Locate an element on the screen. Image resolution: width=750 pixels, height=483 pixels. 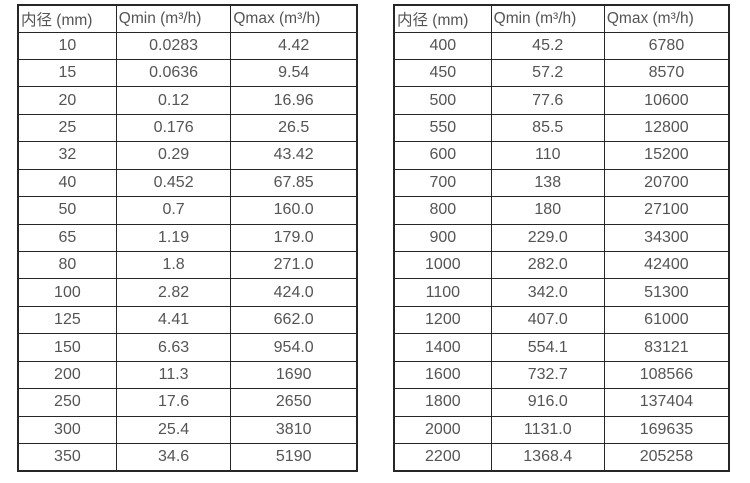
qmin-cell: 180 is located at coordinates (547, 210).